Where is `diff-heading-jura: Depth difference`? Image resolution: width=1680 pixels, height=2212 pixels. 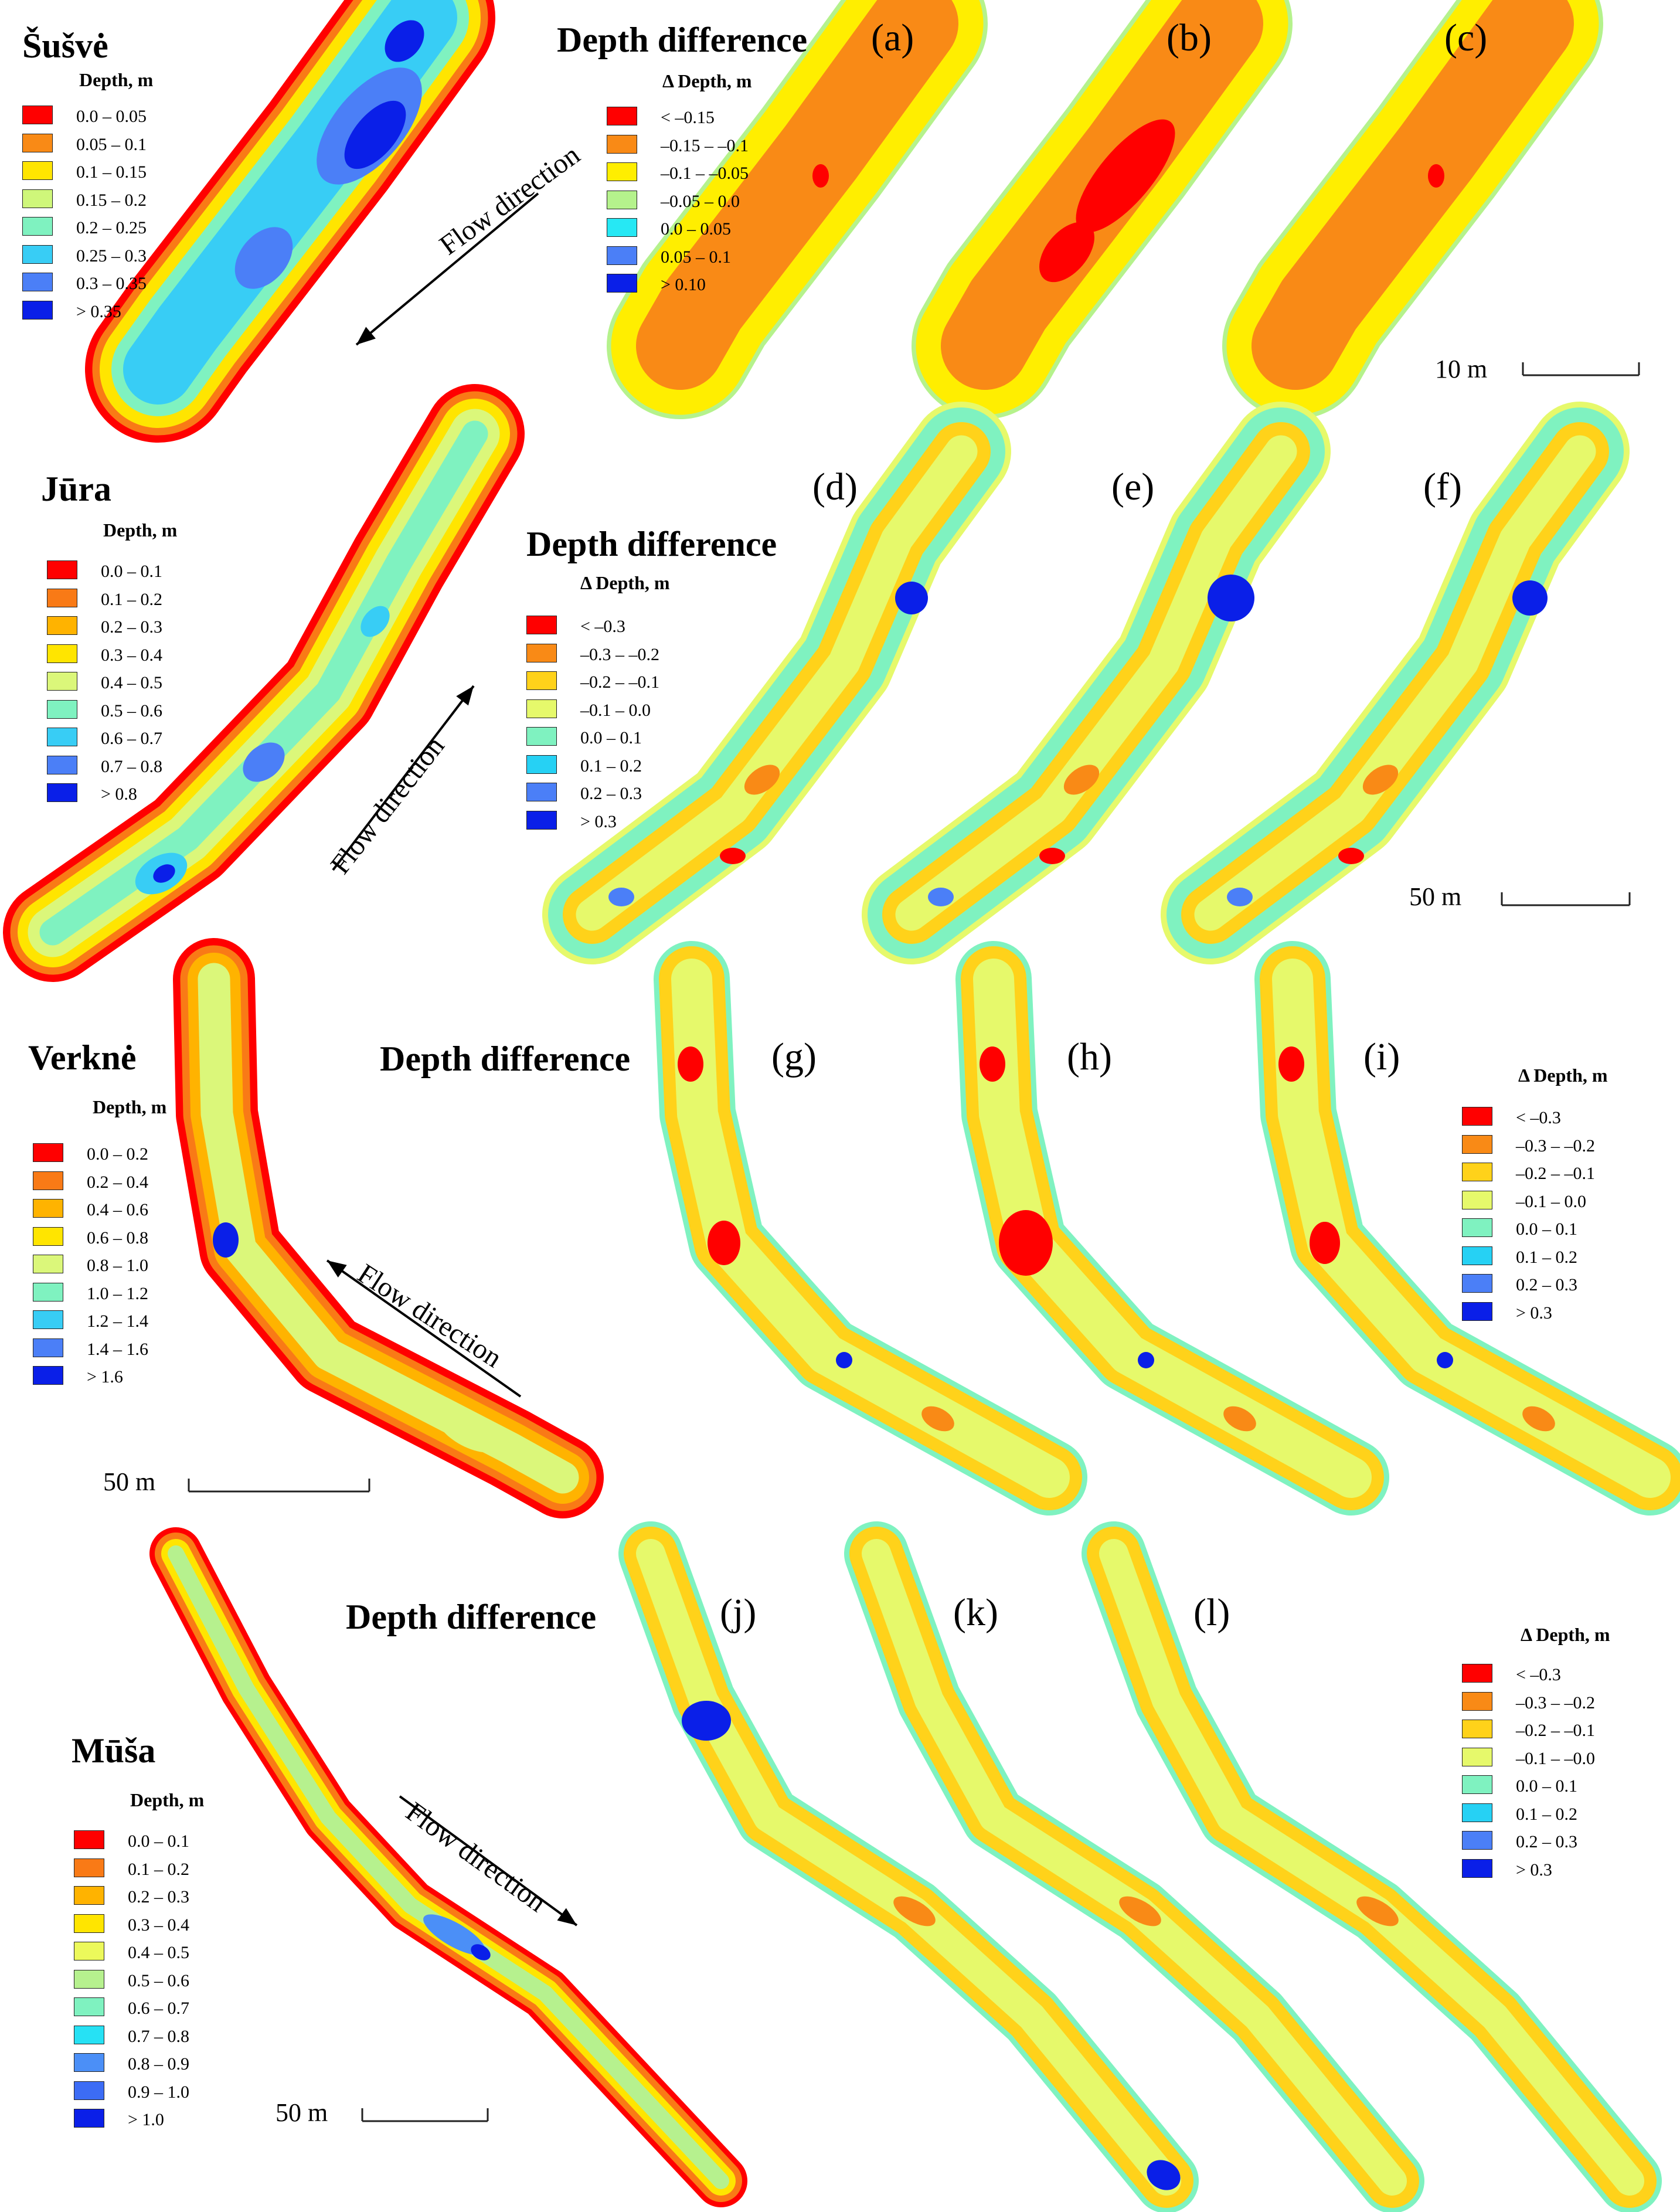
diff-heading-jura: Depth difference is located at coordinates (651, 544).